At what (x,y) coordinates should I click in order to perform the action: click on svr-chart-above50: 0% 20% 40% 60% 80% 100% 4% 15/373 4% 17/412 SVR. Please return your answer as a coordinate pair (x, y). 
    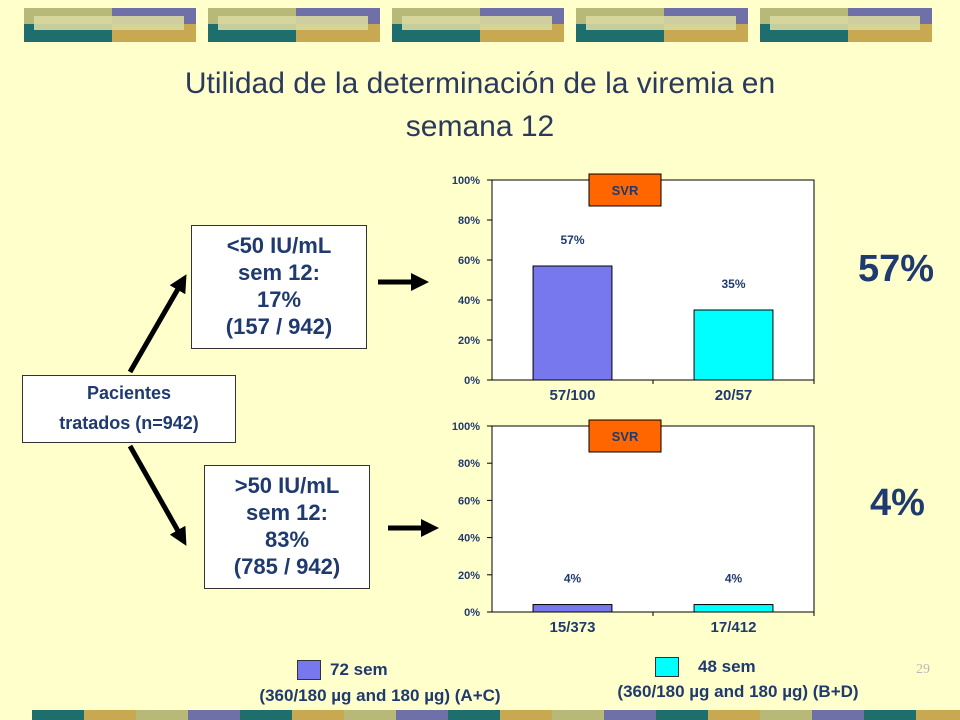
    Looking at the image, I should click on (633, 527).